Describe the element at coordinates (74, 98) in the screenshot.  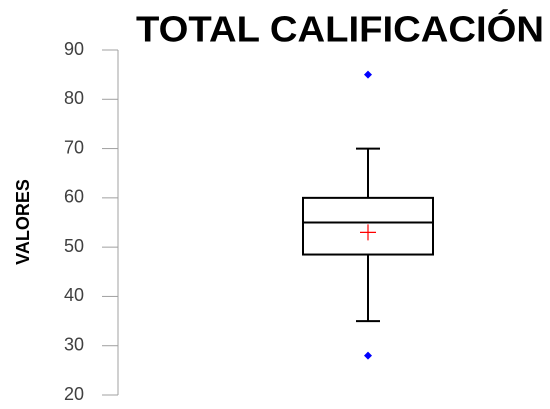
I see `y-tick-label: 80` at that location.